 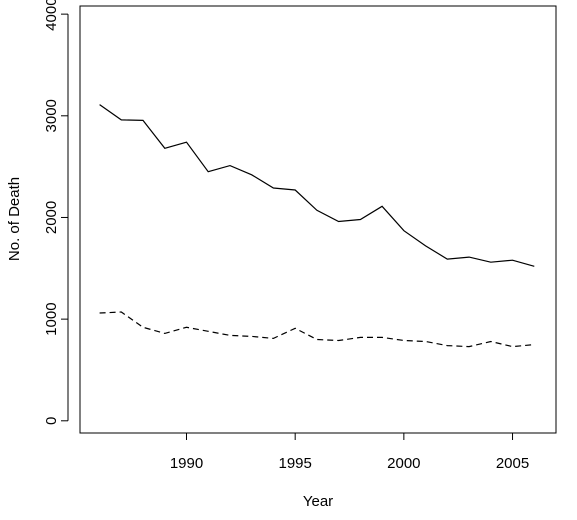 I want to click on y-tick-label: 4000, so click(x=51, y=15).